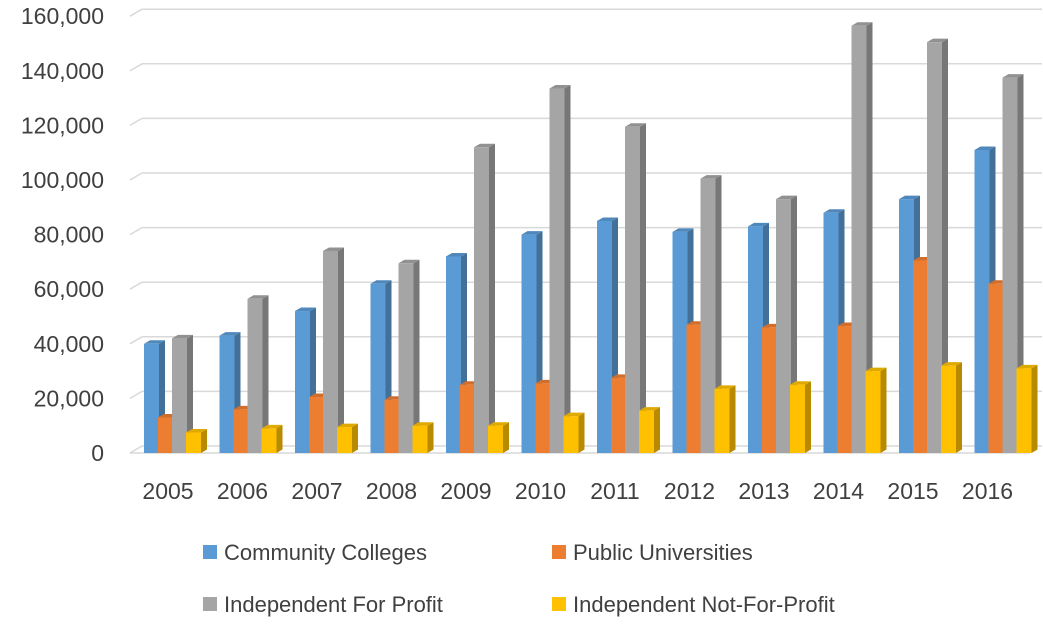 This screenshot has height=625, width=1043. I want to click on y-tick-label: 60,000, so click(69, 289).